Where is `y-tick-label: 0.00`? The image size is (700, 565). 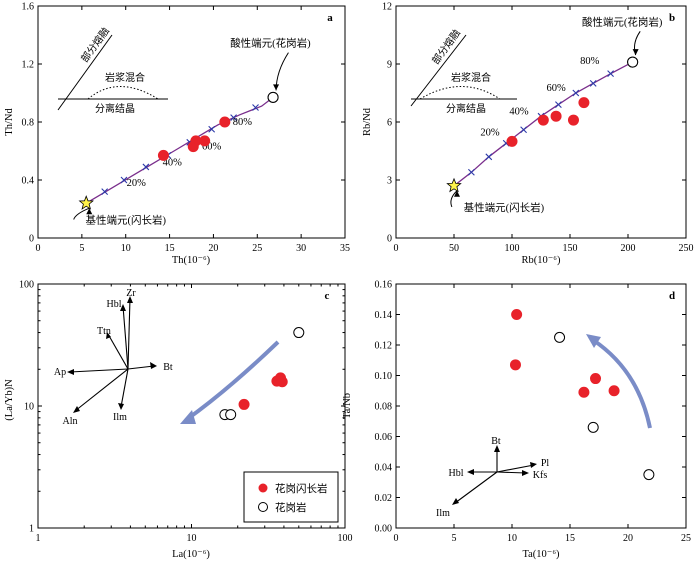 y-tick-label: 0.00 is located at coordinates (384, 529).